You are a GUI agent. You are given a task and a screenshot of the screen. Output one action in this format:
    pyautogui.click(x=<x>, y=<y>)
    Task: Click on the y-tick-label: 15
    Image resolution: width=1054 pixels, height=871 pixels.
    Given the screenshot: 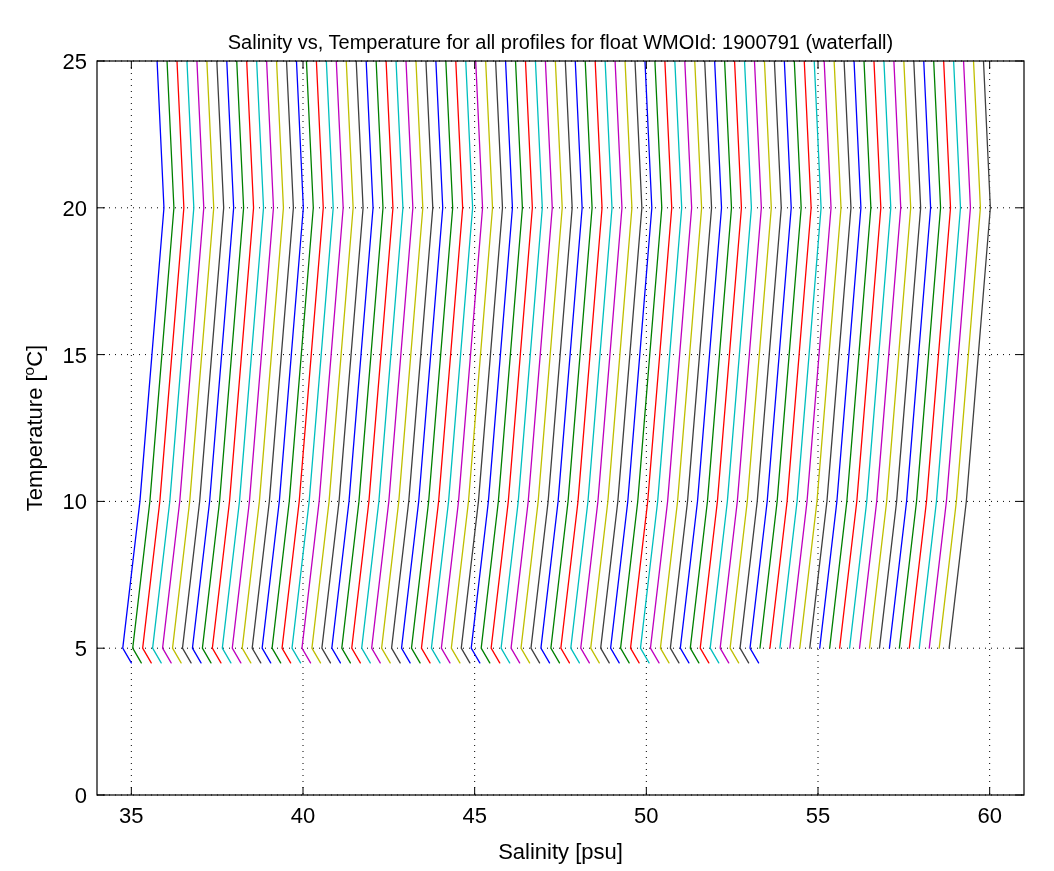 What is the action you would take?
    pyautogui.click(x=74, y=355)
    